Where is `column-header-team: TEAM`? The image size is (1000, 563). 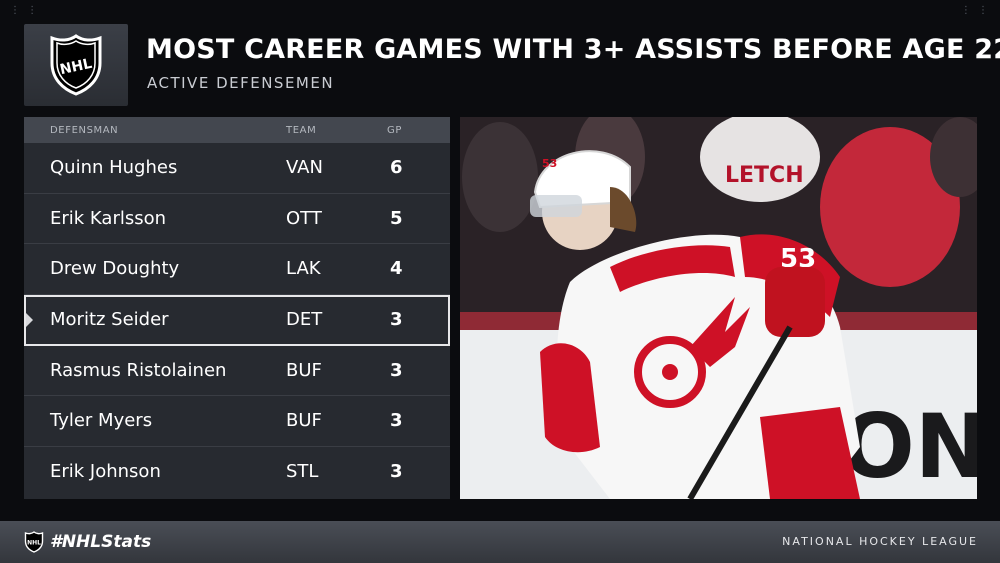
column-header-team: TEAM is located at coordinates (301, 130).